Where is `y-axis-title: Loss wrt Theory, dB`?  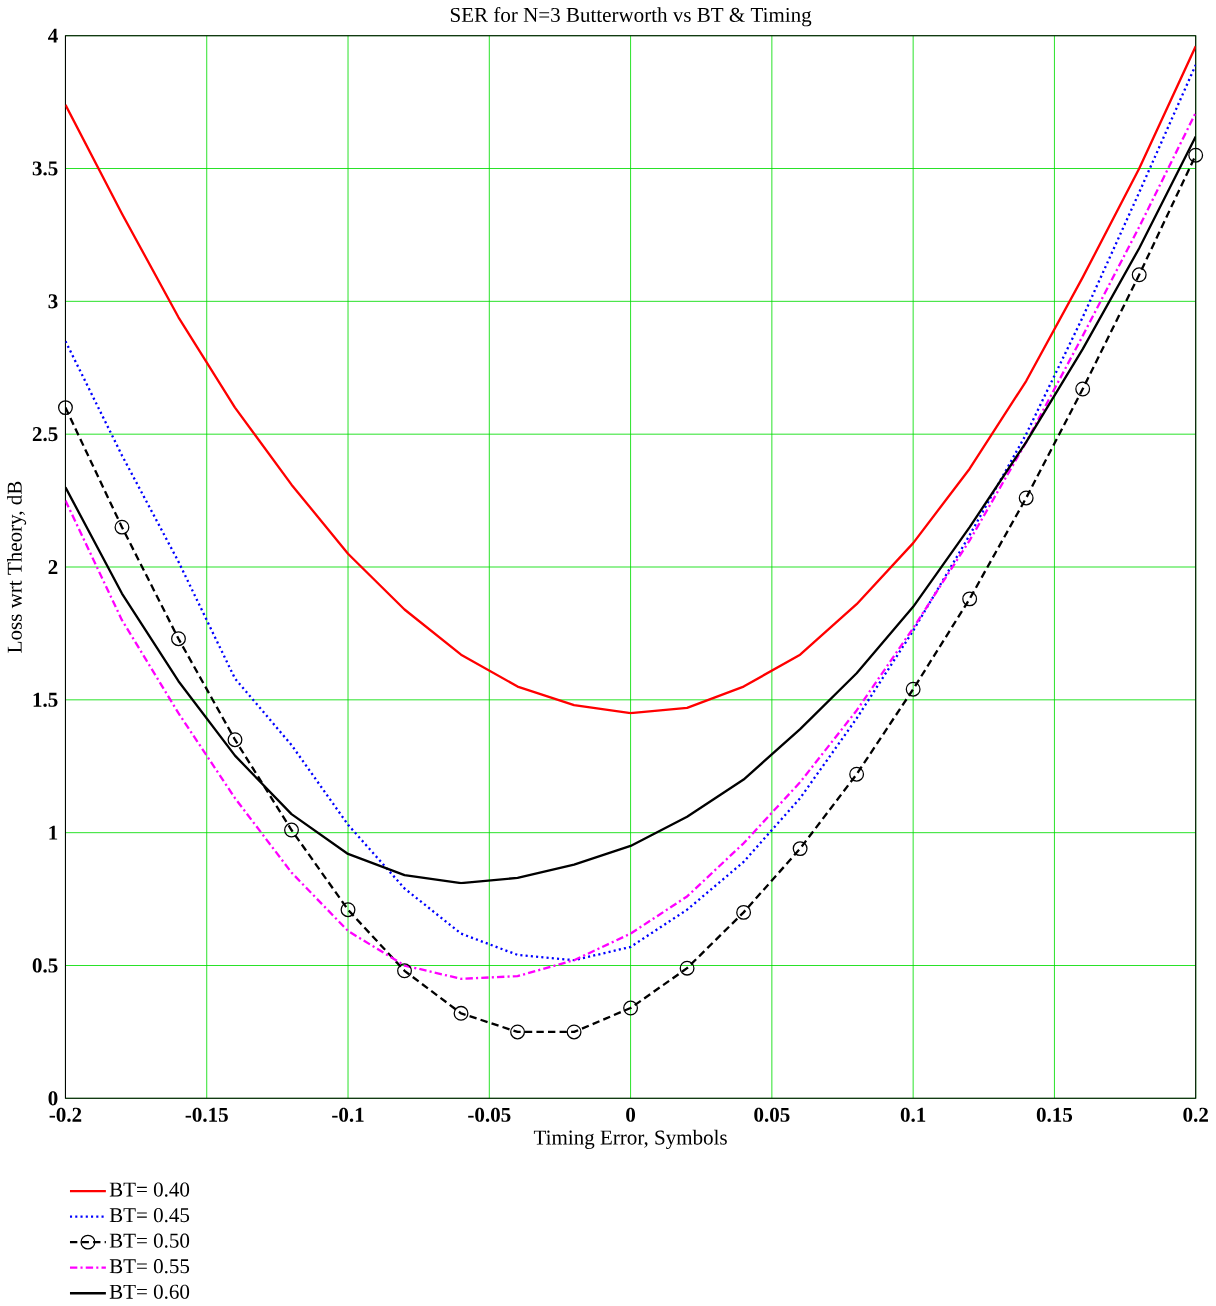
y-axis-title: Loss wrt Theory, dB is located at coordinates (17, 567).